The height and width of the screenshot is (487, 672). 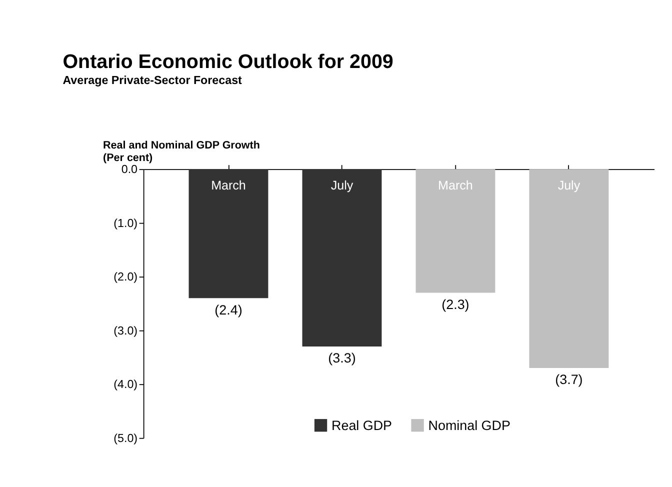 What do you see at coordinates (469, 425) in the screenshot?
I see `legend-label: Nominal GDP` at bounding box center [469, 425].